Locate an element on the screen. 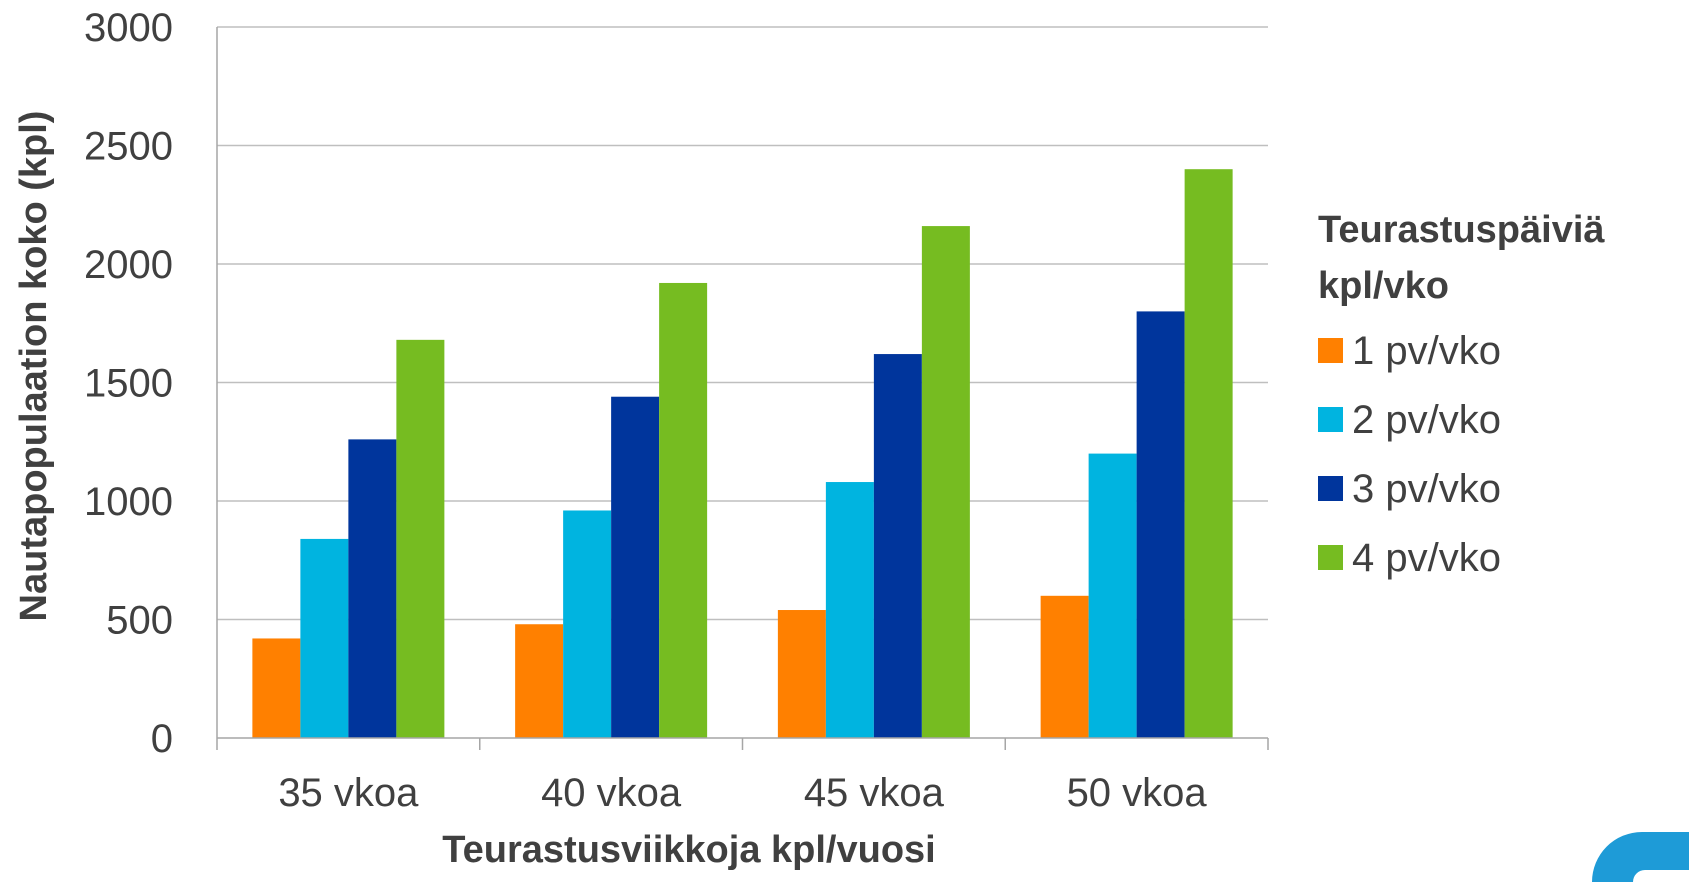  y-tick-label: 0 is located at coordinates (162, 739).